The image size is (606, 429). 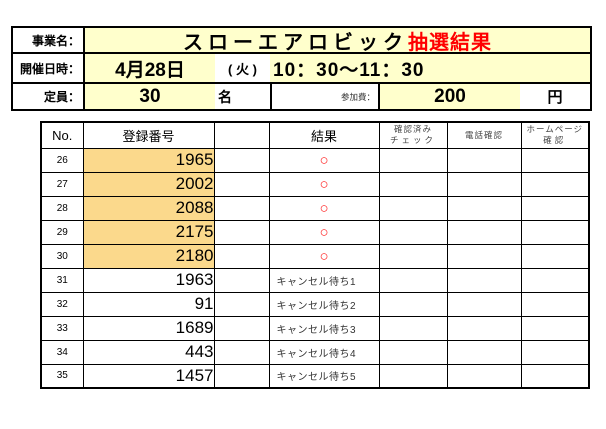 What do you see at coordinates (555, 140) in the screenshot?
I see `homepage-confirm-line2: 確認` at bounding box center [555, 140].